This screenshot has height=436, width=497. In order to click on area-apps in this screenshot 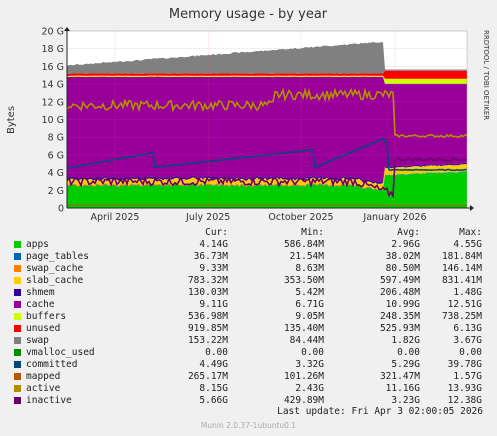, I will do `click(267, 189)`.